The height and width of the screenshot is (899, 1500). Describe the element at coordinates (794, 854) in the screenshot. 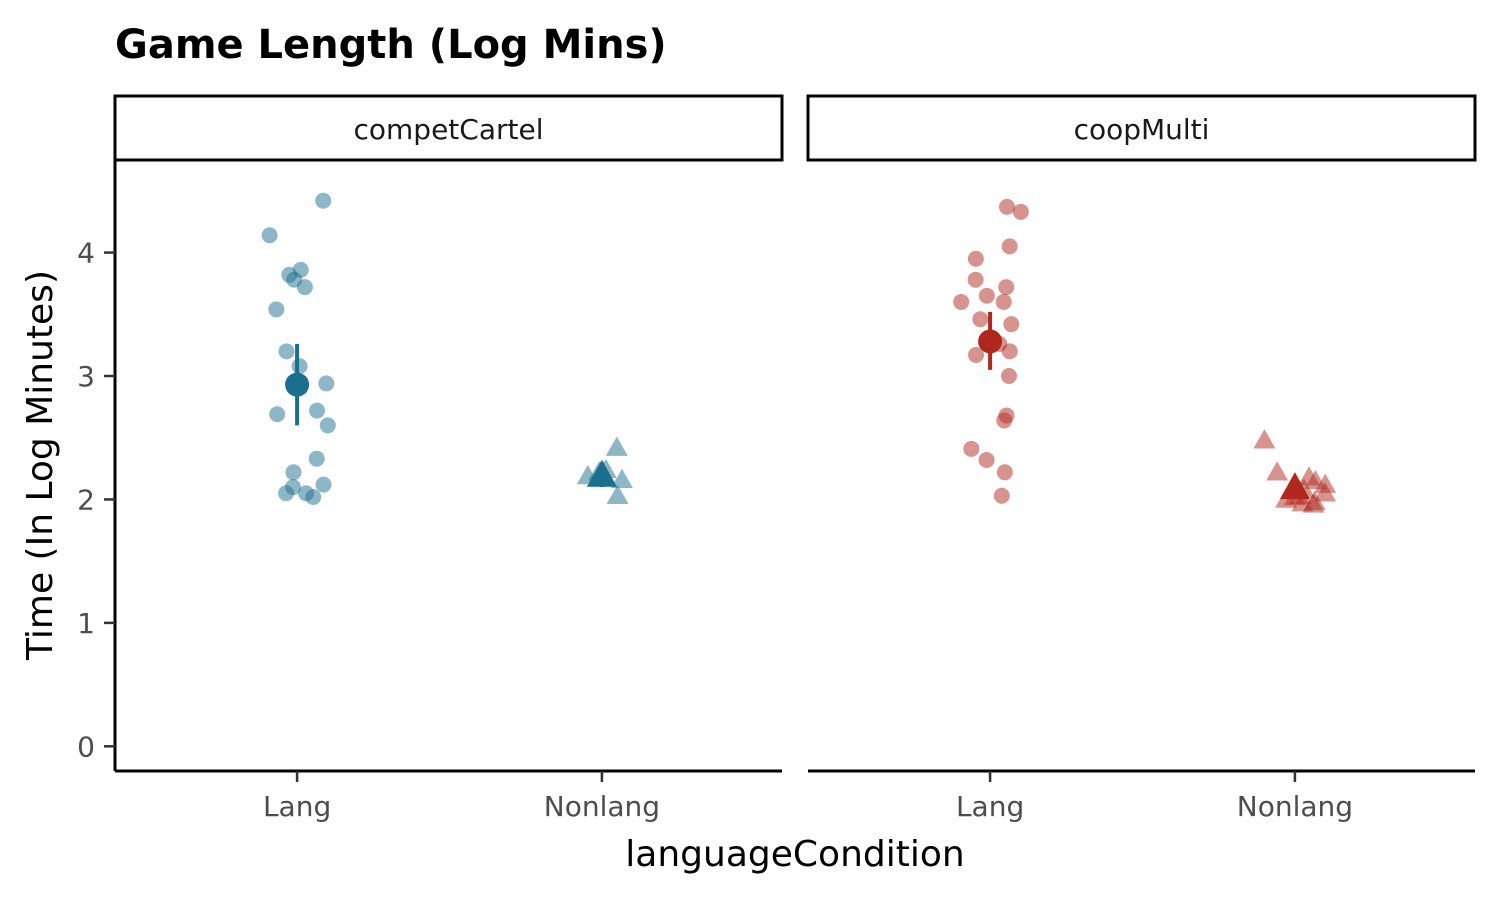

I see `x-axis-title: languageCondition` at that location.